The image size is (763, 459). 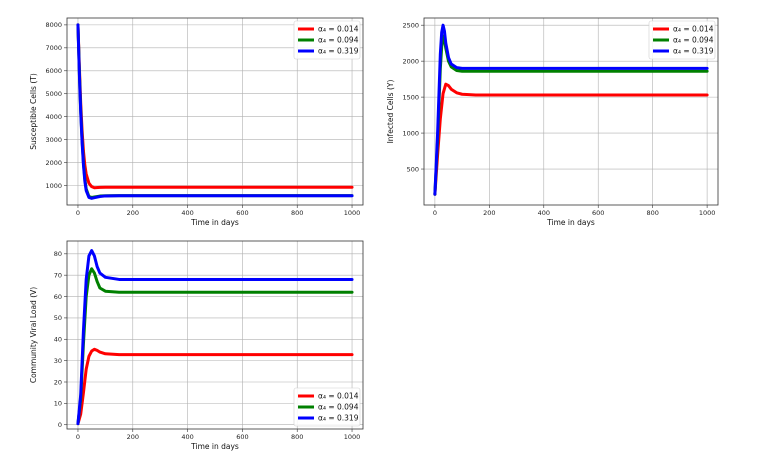 What do you see at coordinates (410, 25) in the screenshot?
I see `y-tick-label: 2500` at bounding box center [410, 25].